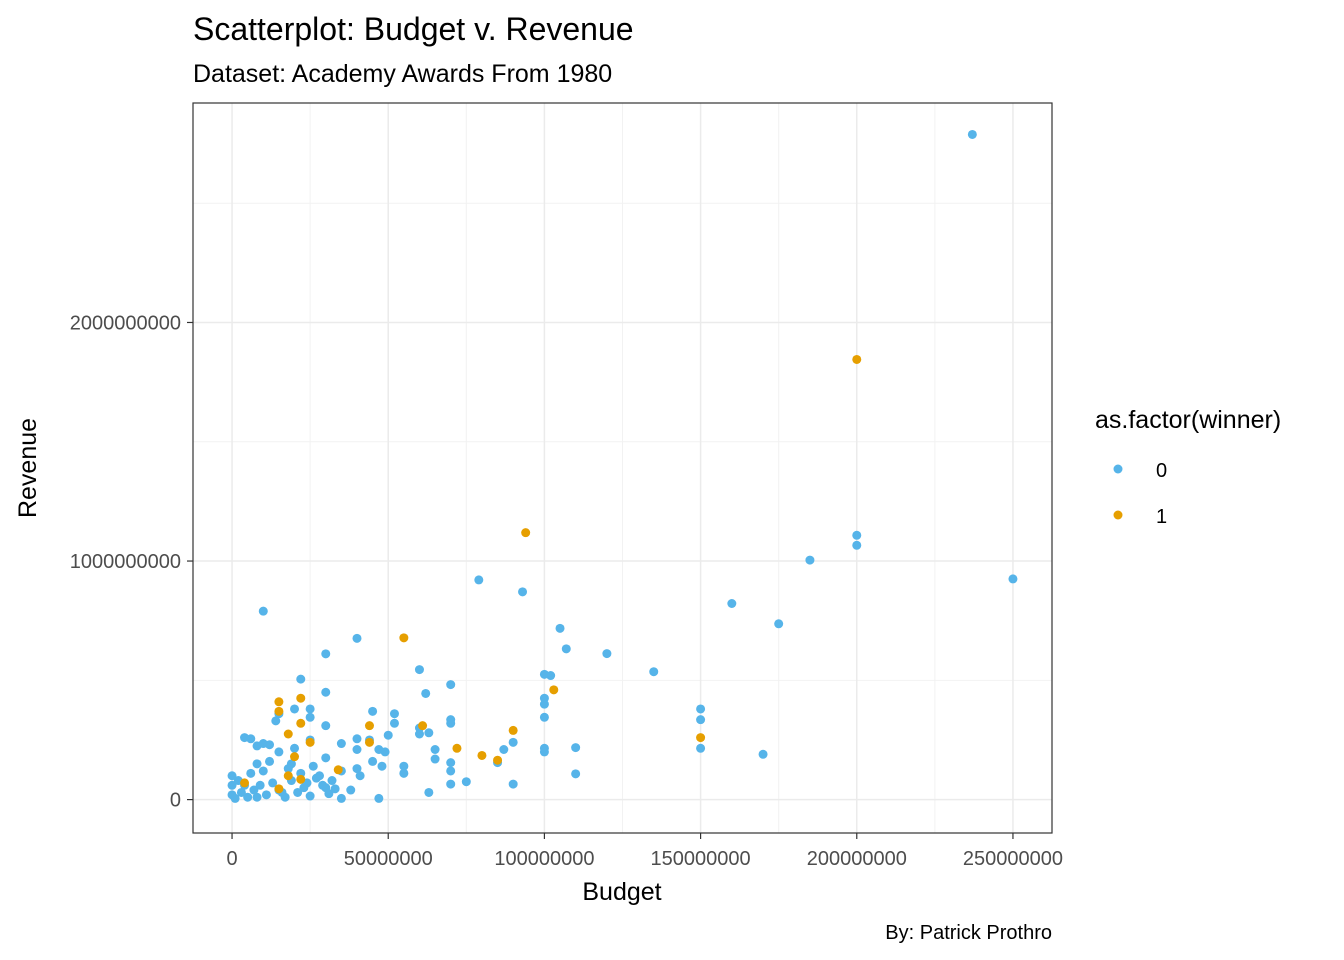 This screenshot has width=1344, height=960. Describe the element at coordinates (857, 859) in the screenshot. I see `x-tick-label: 200000000` at that location.